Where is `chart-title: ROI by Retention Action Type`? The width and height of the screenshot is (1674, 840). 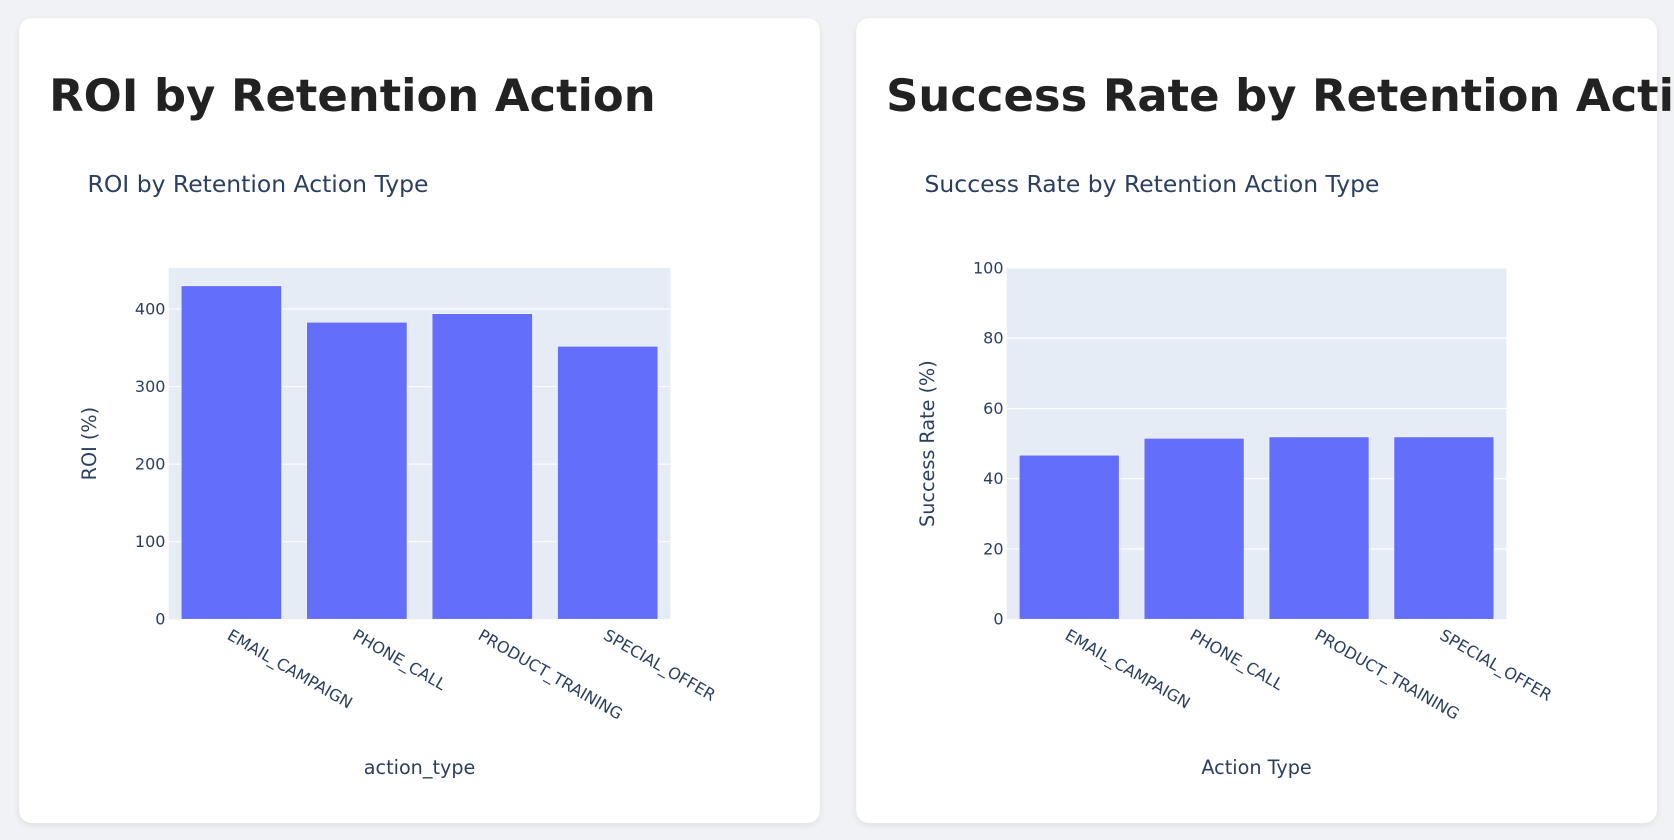
chart-title: ROI by Retention Action Type is located at coordinates (258, 184).